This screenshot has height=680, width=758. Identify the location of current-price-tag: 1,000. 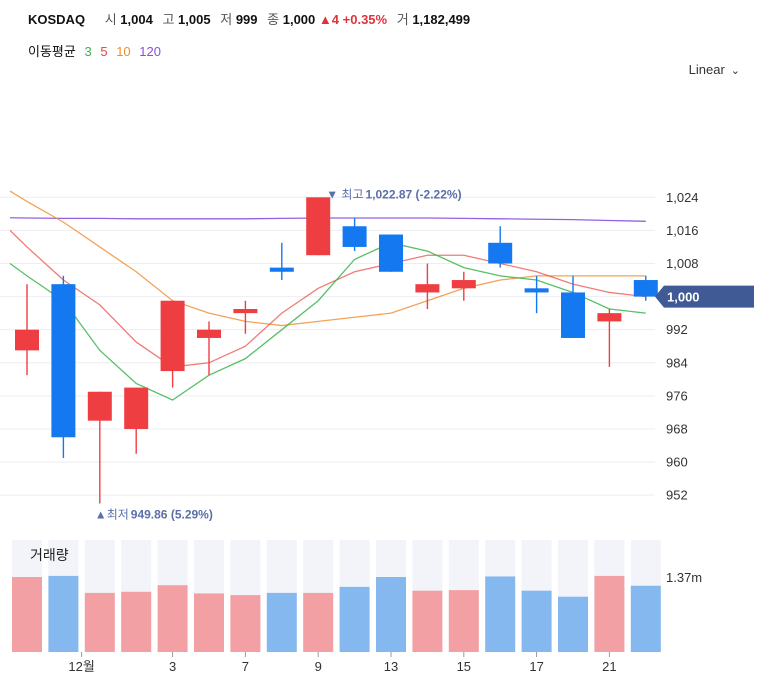
(704, 296).